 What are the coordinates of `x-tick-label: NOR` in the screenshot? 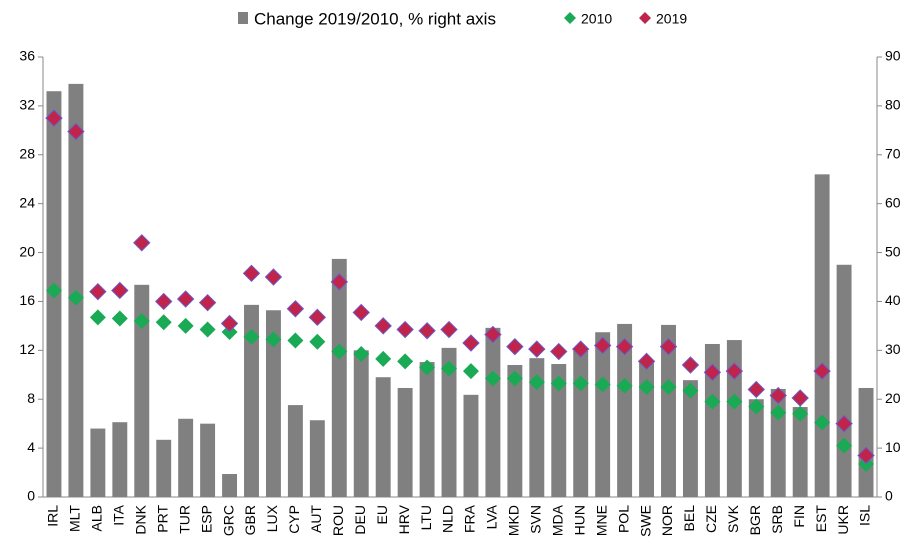 It's located at (667, 520).